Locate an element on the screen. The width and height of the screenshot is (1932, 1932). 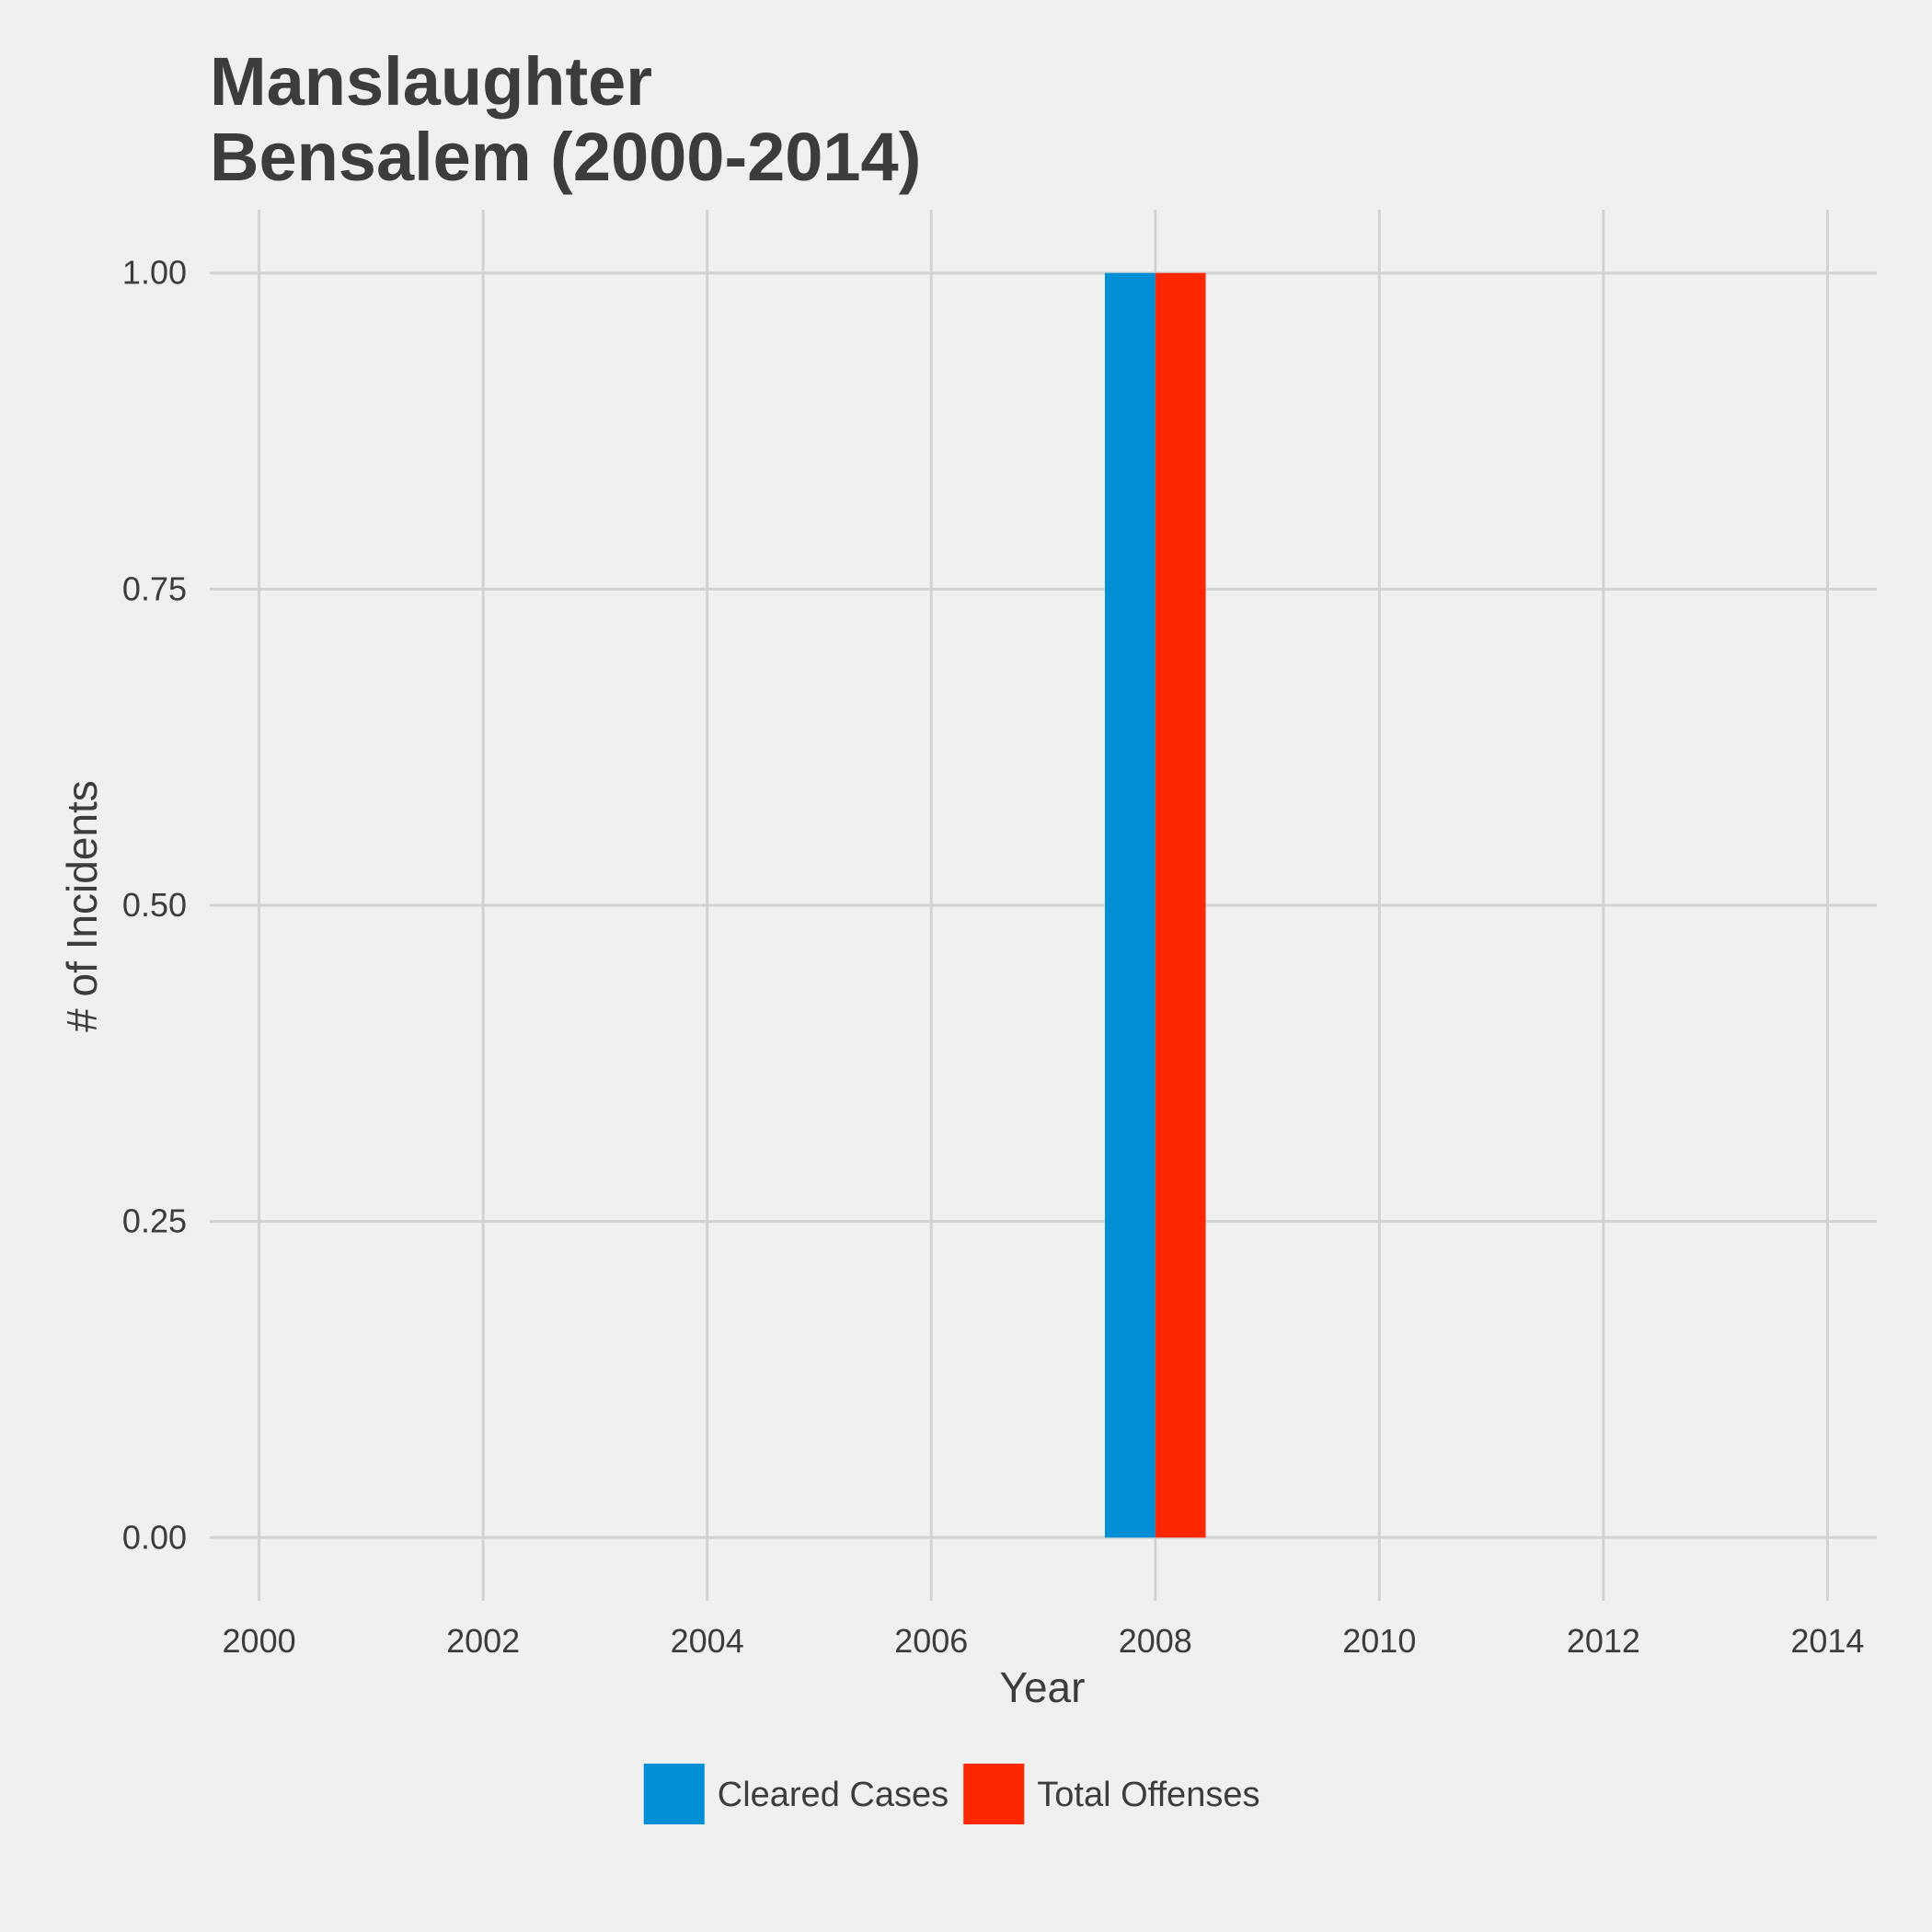
bar-total-offenses is located at coordinates (1180, 905).